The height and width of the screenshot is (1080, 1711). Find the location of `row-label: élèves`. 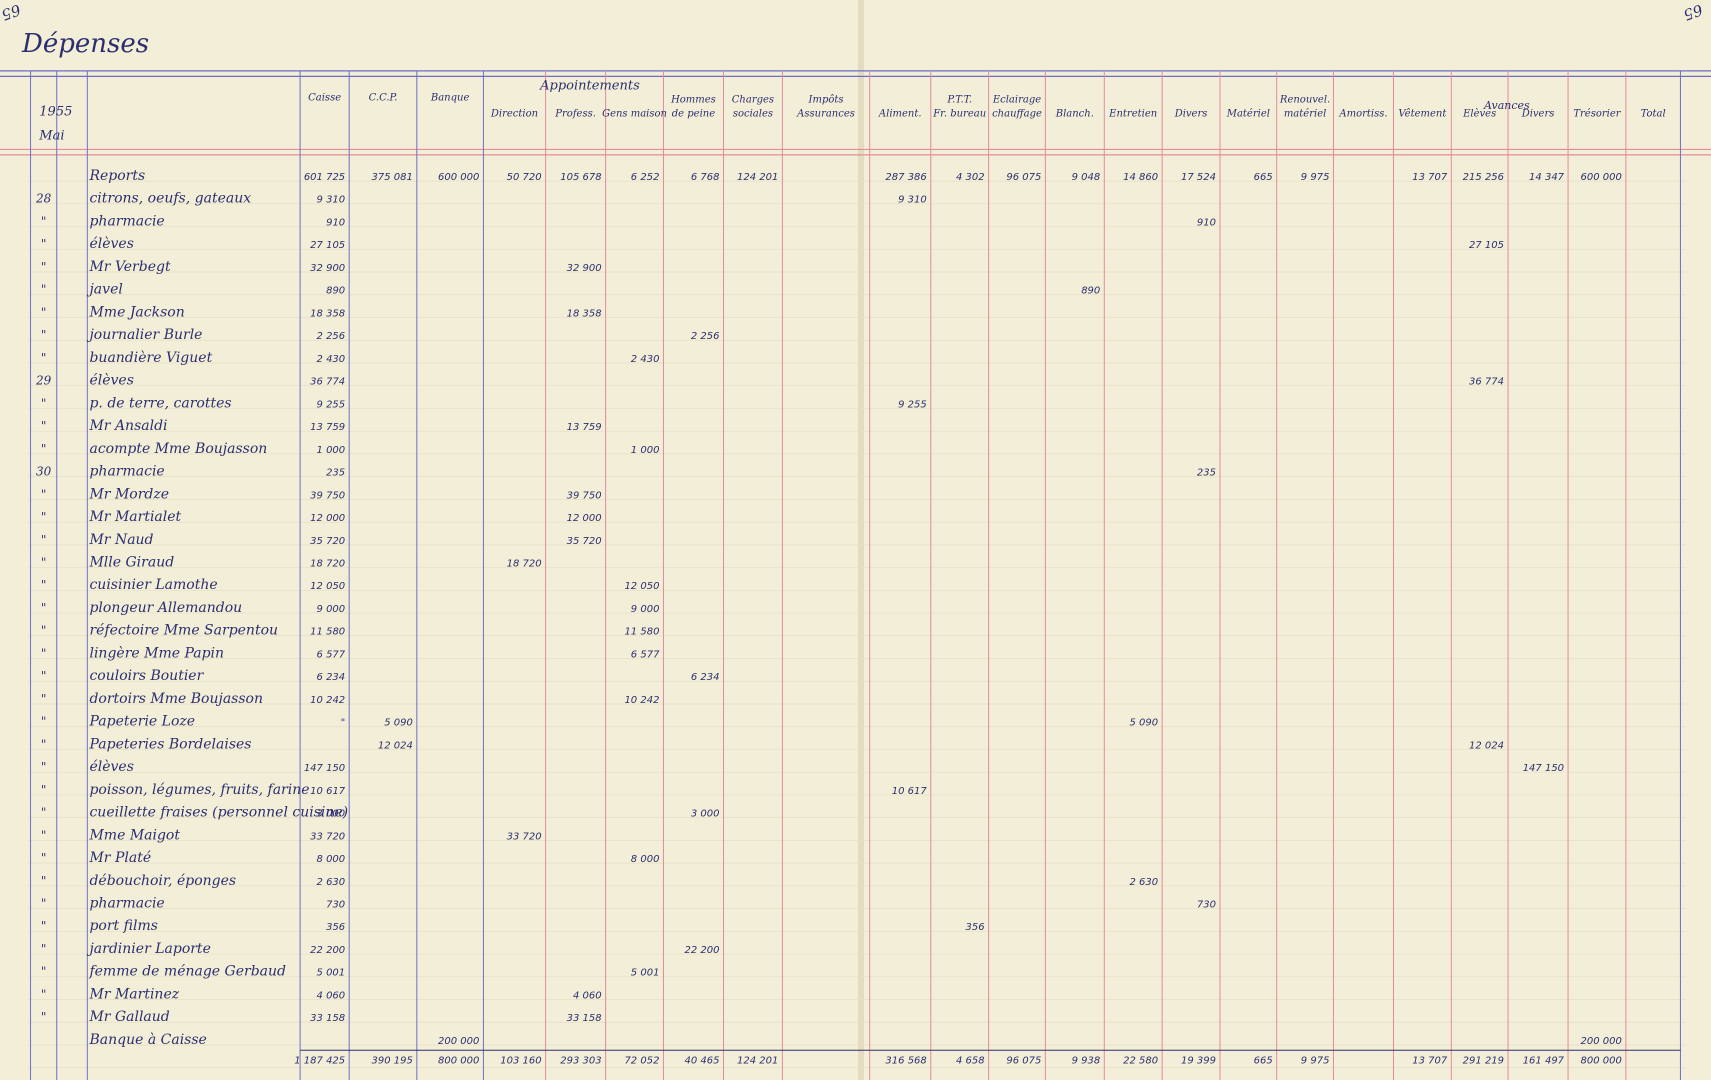

row-label: élèves is located at coordinates (111, 381).